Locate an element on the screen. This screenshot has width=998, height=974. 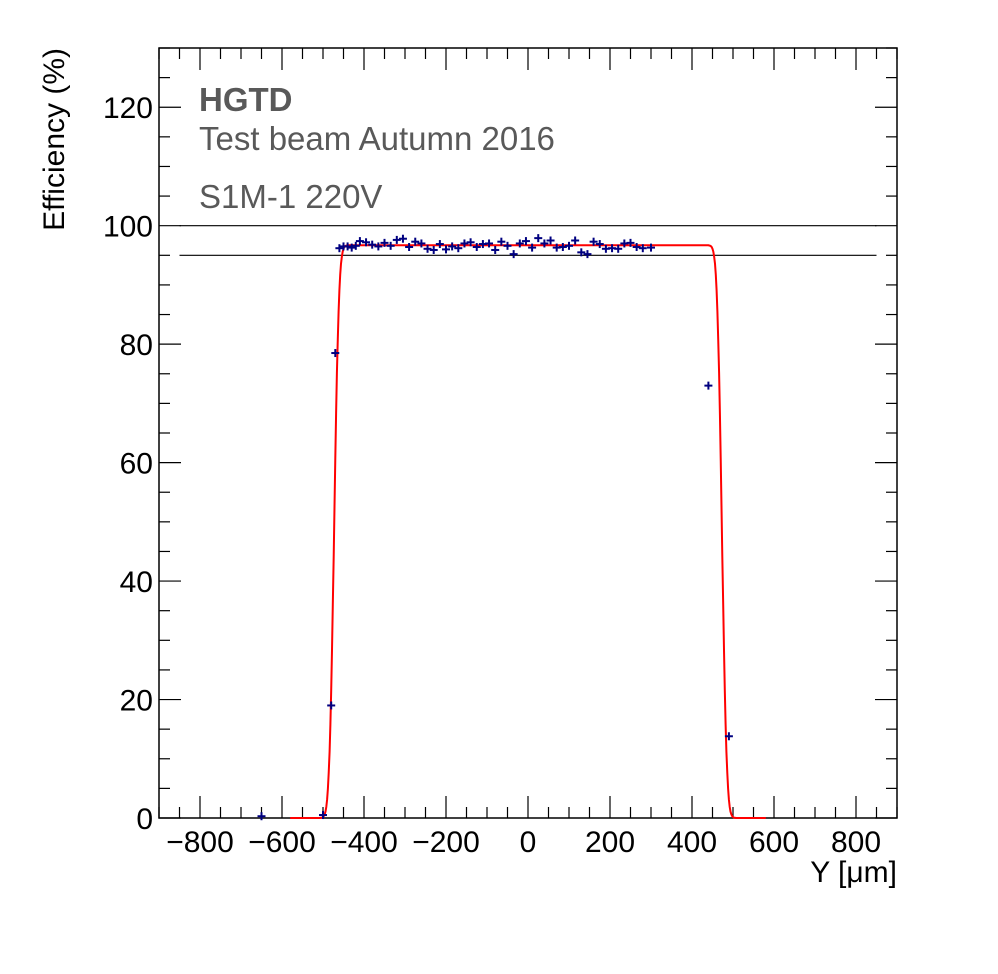
y-tick-label: 100 is located at coordinates (128, 227).